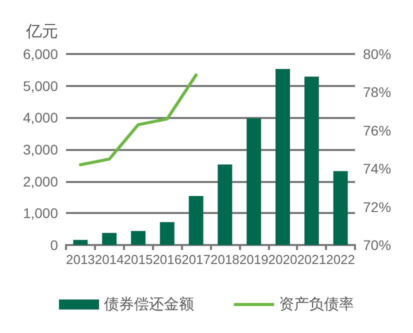  I want to click on x-tick-label: 2013, so click(80, 259).